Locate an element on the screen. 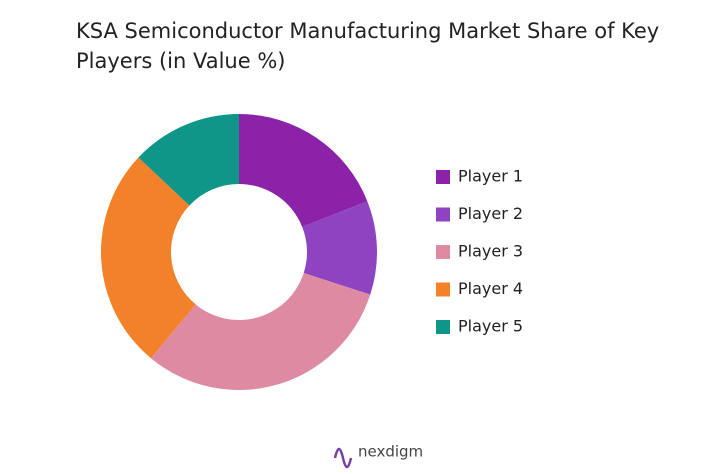  brand-icon is located at coordinates (343, 458).